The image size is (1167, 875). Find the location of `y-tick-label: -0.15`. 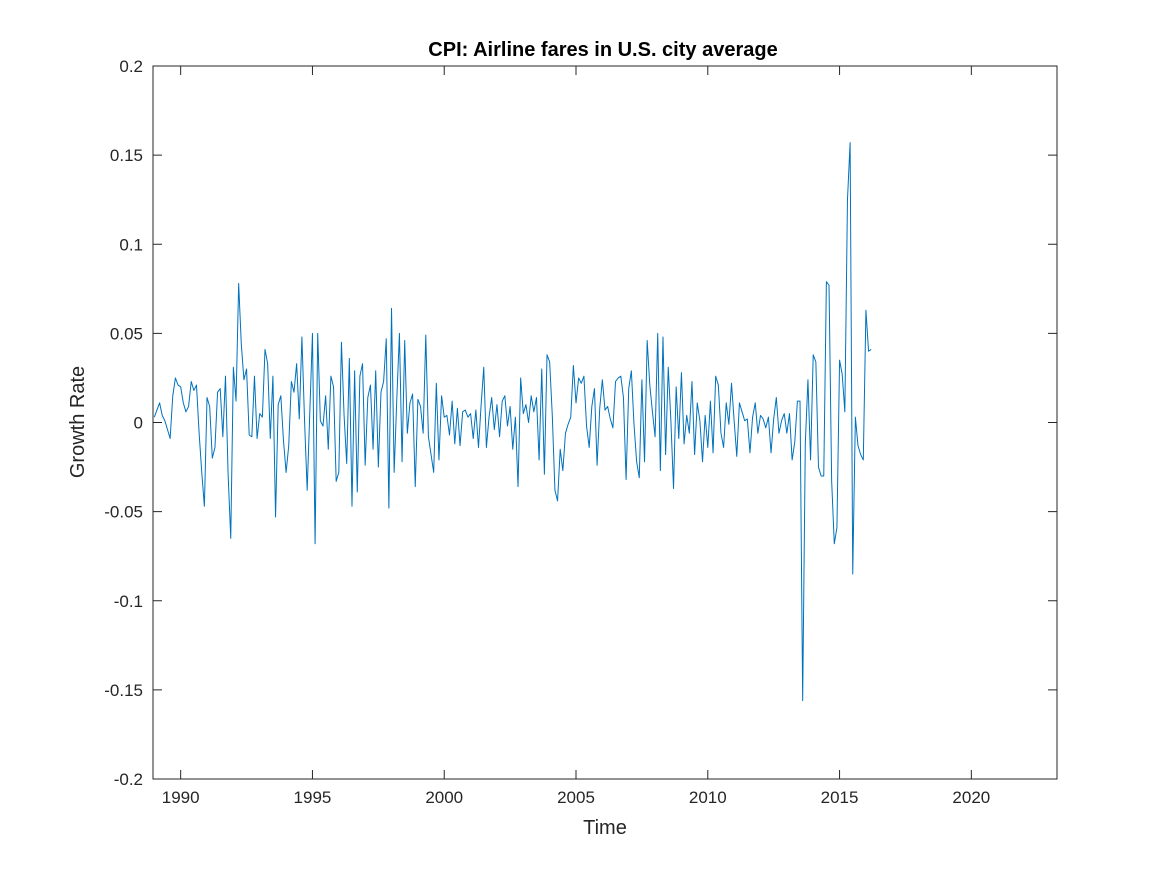

y-tick-label: -0.15 is located at coordinates (123, 690).